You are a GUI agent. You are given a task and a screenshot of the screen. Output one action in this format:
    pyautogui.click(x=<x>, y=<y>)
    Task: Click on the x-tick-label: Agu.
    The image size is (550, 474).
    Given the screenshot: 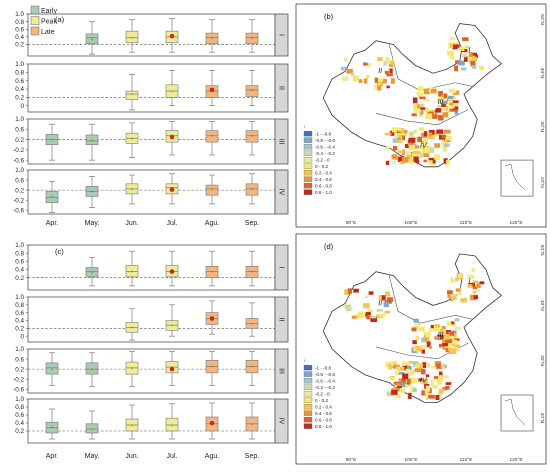 What is the action you would take?
    pyautogui.click(x=212, y=223)
    